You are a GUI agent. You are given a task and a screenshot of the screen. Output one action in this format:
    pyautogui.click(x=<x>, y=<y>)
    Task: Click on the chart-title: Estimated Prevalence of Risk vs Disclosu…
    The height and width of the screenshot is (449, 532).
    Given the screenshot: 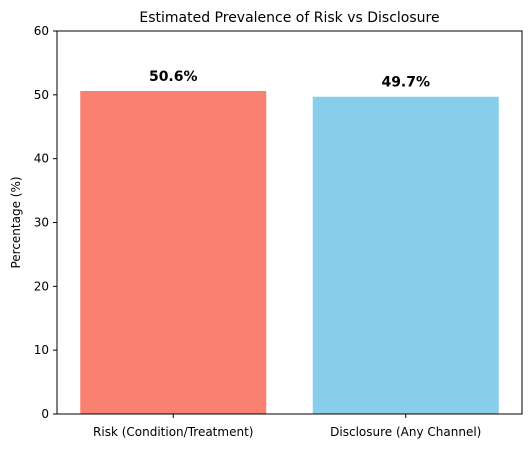 What is the action you would take?
    pyautogui.click(x=289, y=18)
    